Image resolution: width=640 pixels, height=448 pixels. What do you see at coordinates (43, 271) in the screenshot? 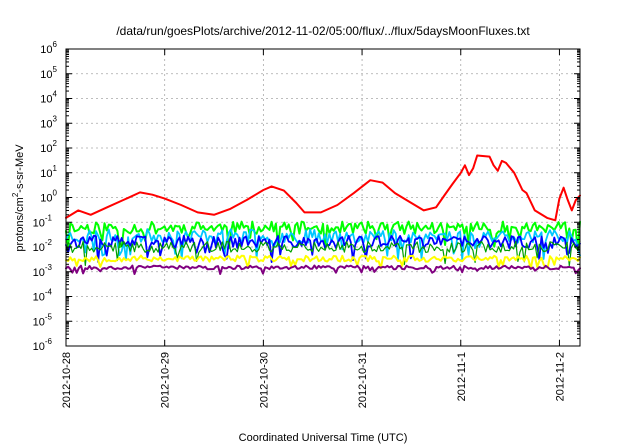
I see `y-tick-label: 10⁻³` at bounding box center [43, 271].